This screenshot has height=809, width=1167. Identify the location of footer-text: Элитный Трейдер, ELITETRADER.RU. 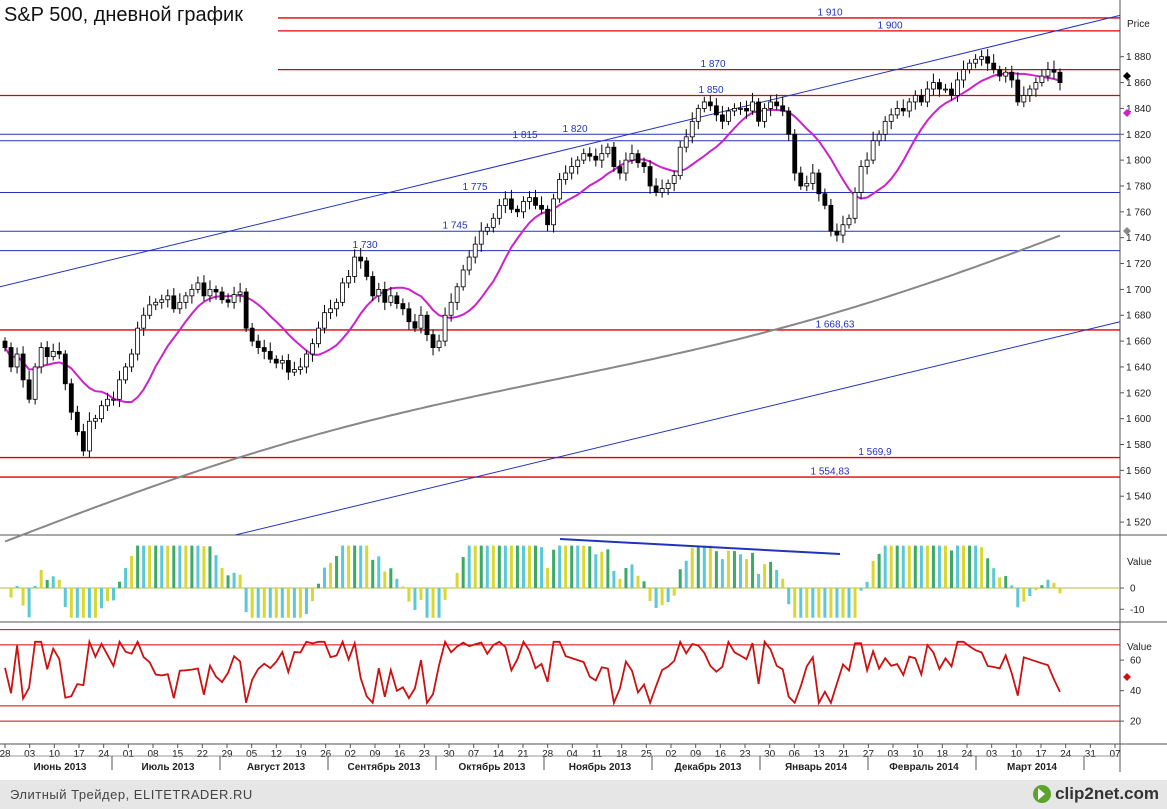
(131, 794).